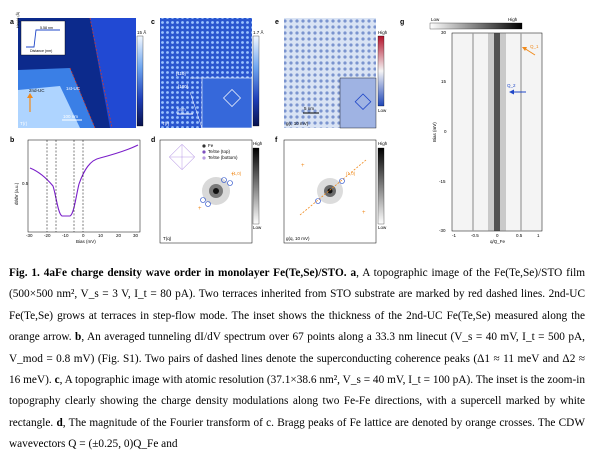 The height and width of the screenshot is (473, 591). Describe the element at coordinates (204, 146) in the screenshot. I see `panel-d-legend-fe-dot` at that location.